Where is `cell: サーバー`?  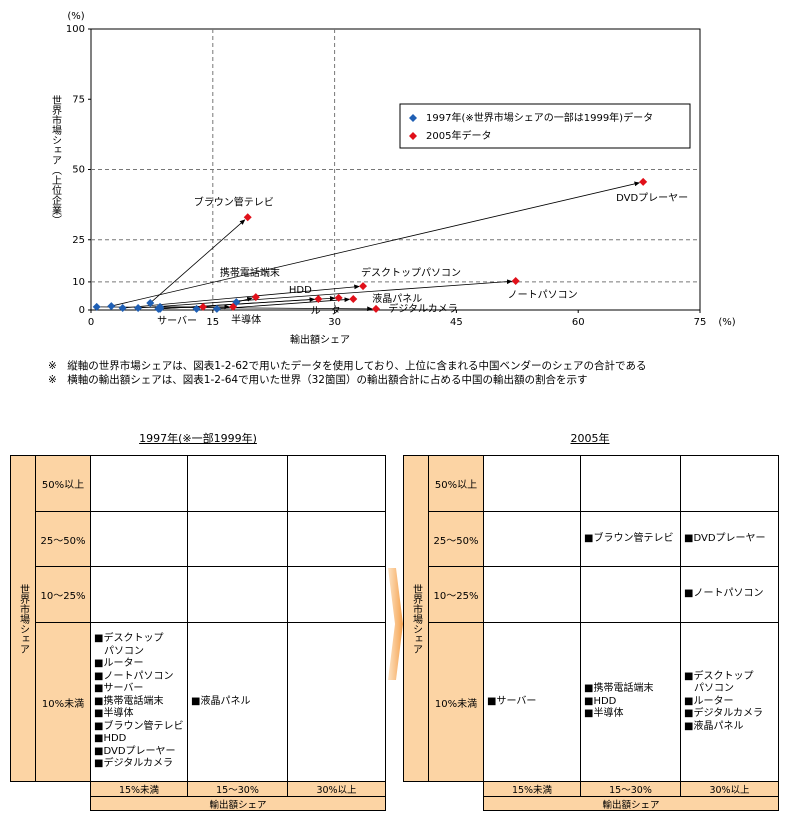 cell: サーバー is located at coordinates (532, 702).